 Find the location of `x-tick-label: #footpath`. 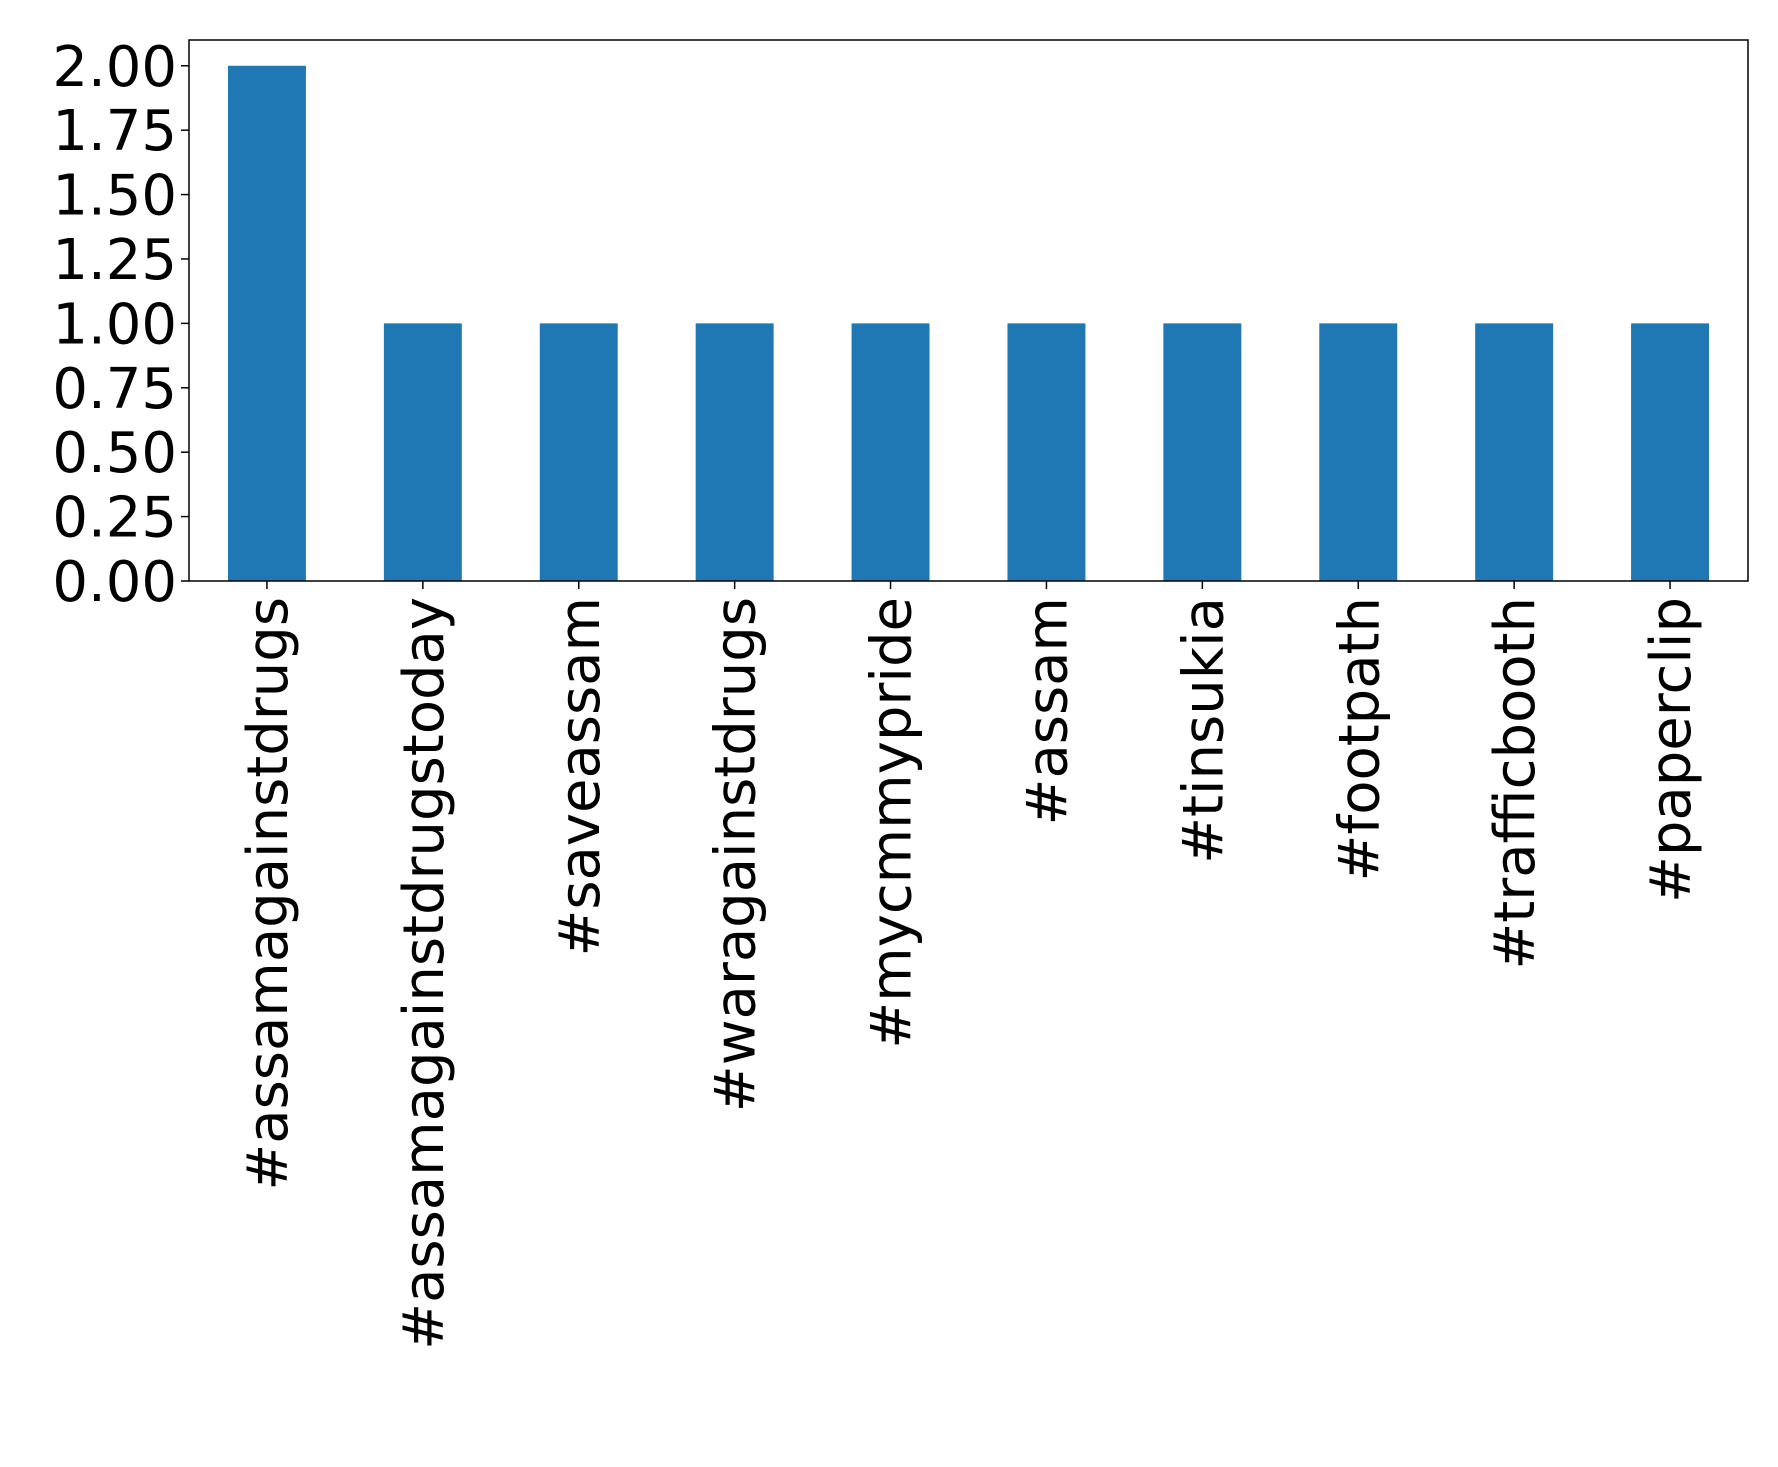

x-tick-label: #footpath is located at coordinates (1359, 739).